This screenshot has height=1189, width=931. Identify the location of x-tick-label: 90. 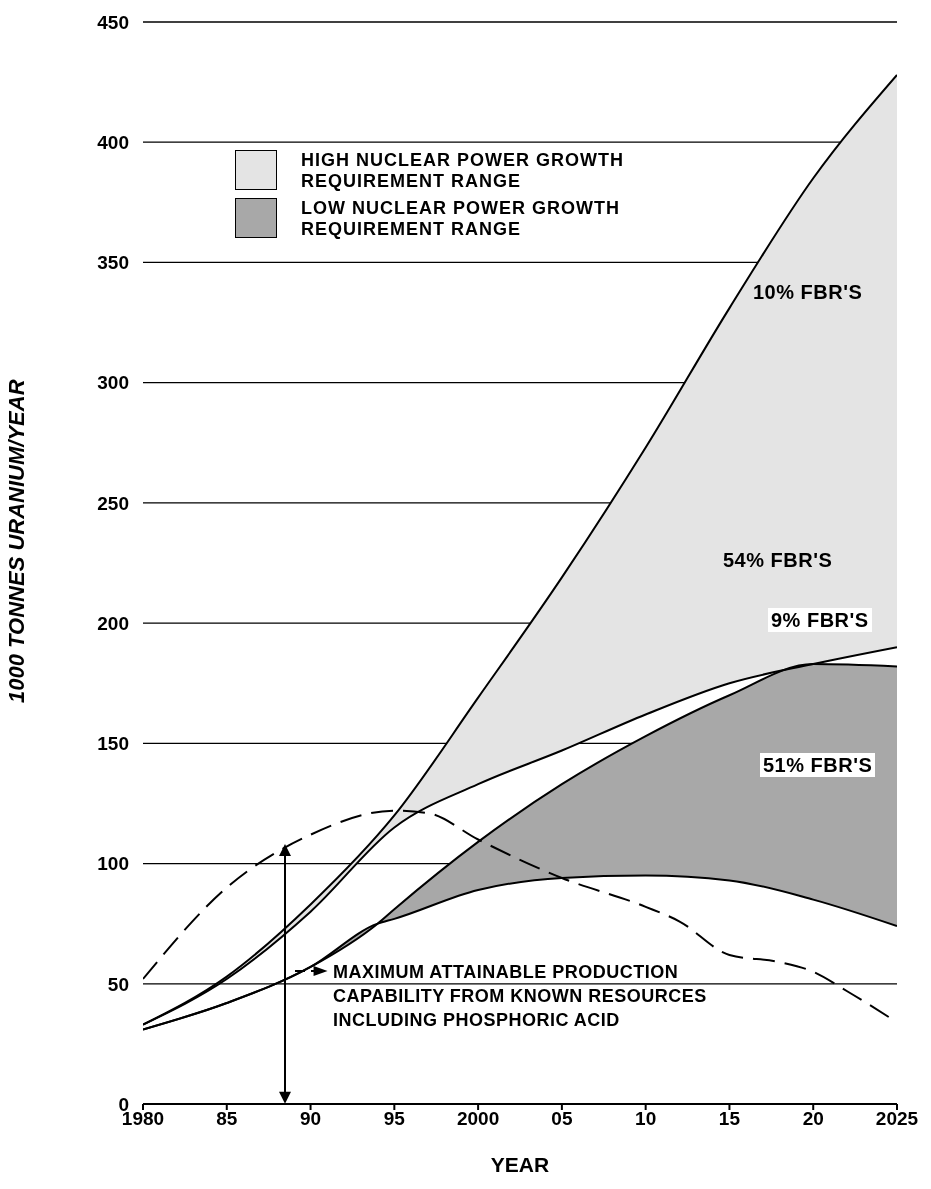
(310, 1119).